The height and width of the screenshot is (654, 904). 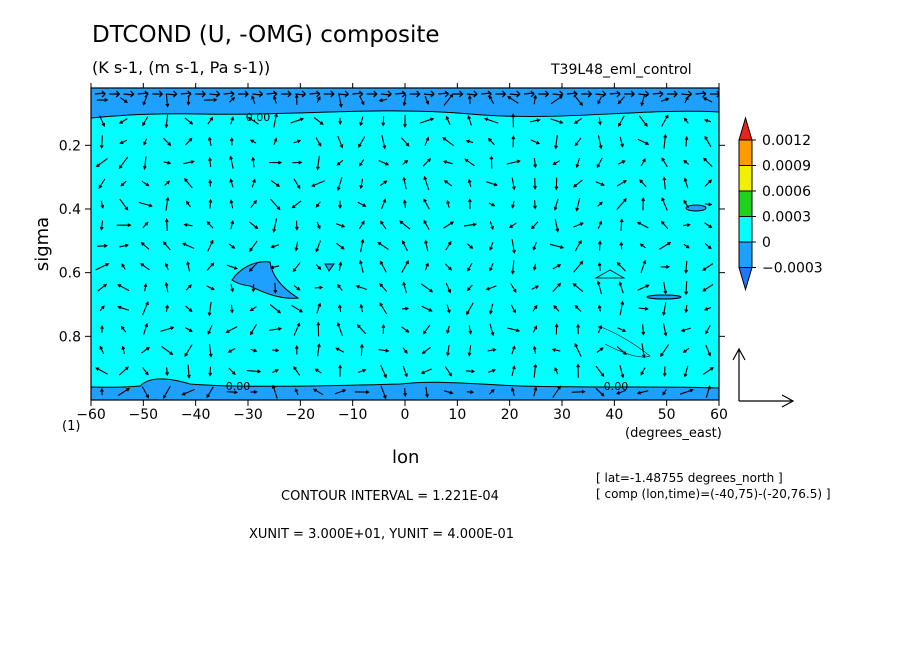 What do you see at coordinates (745, 279) in the screenshot?
I see `colorbar-bottom-arrow` at bounding box center [745, 279].